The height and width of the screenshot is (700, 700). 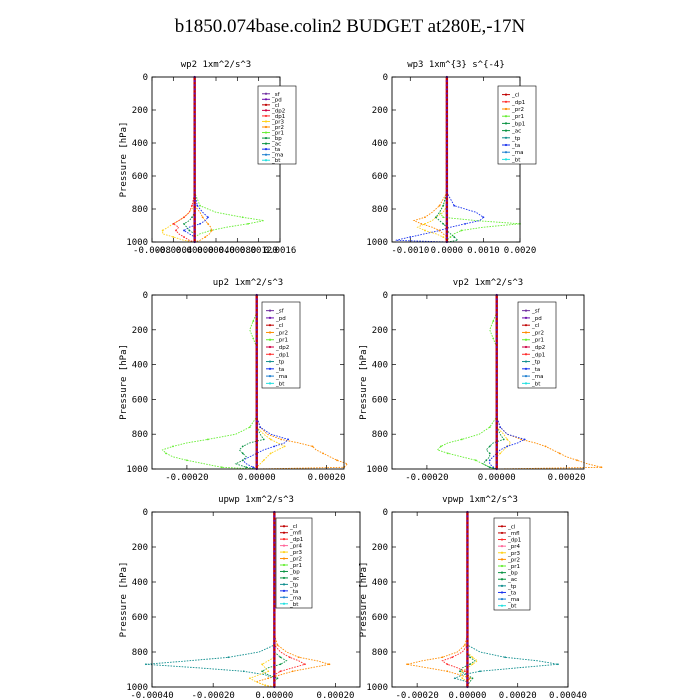 I want to click on x-tick-label: -0.00020, so click(x=416, y=695).